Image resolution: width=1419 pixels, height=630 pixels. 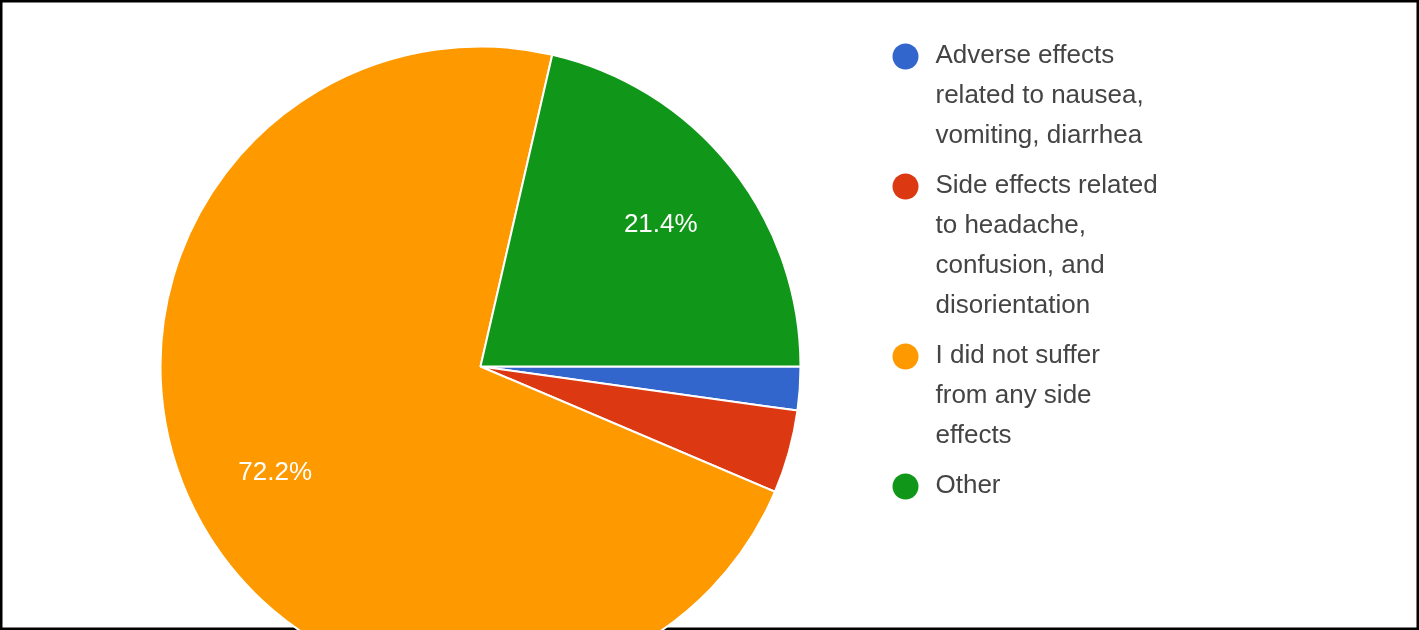 I want to click on legend-label: Adverse effects related to nausea, vomiting, diarrhea, so click(x=1039, y=93).